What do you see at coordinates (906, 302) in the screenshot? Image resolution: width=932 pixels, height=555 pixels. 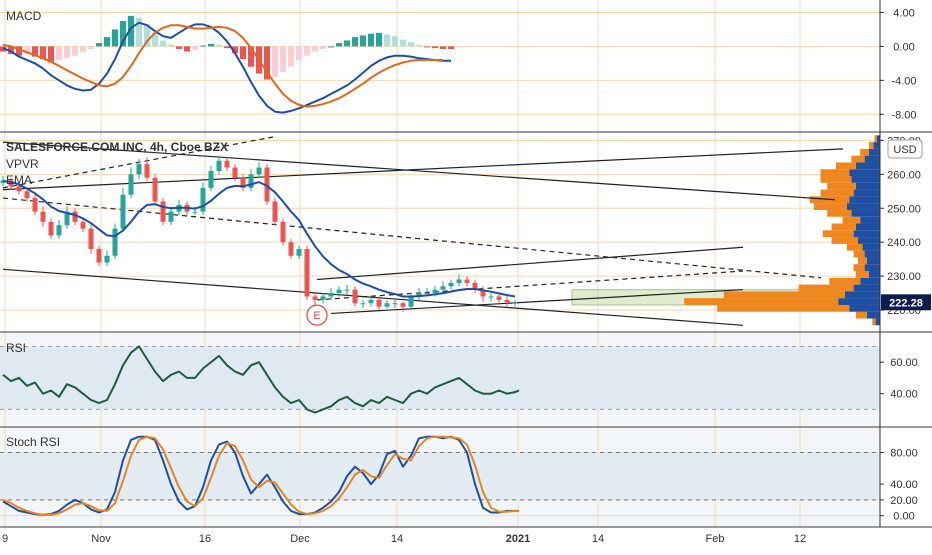 I see `last-price-tag` at bounding box center [906, 302].